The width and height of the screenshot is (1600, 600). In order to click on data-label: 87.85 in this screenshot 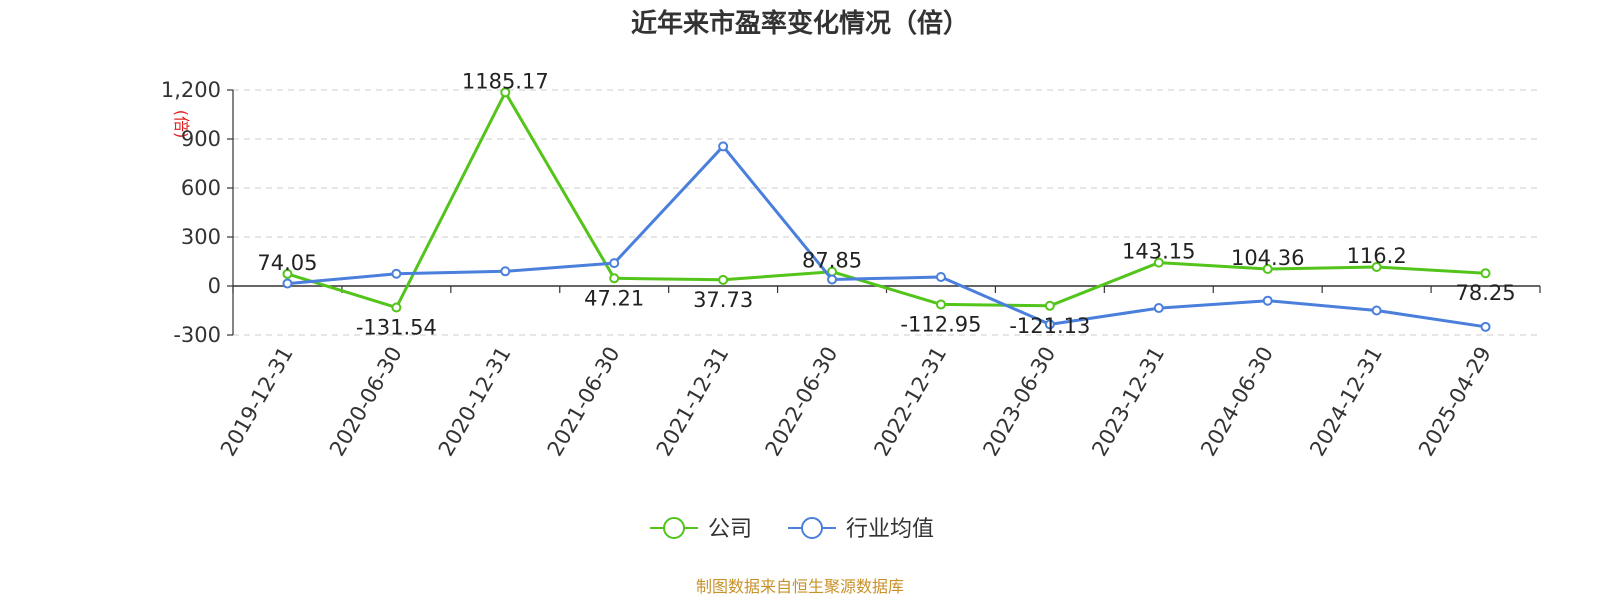, I will do `click(832, 261)`.